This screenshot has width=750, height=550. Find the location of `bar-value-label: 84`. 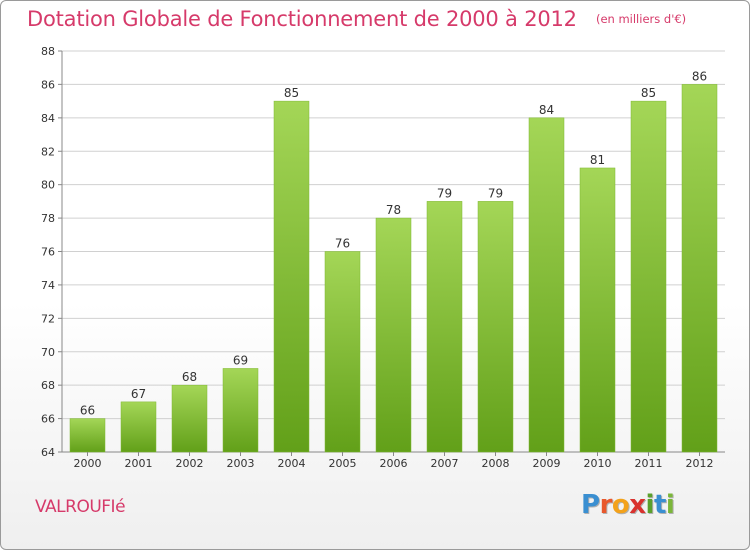

bar-value-label: 84 is located at coordinates (546, 110).